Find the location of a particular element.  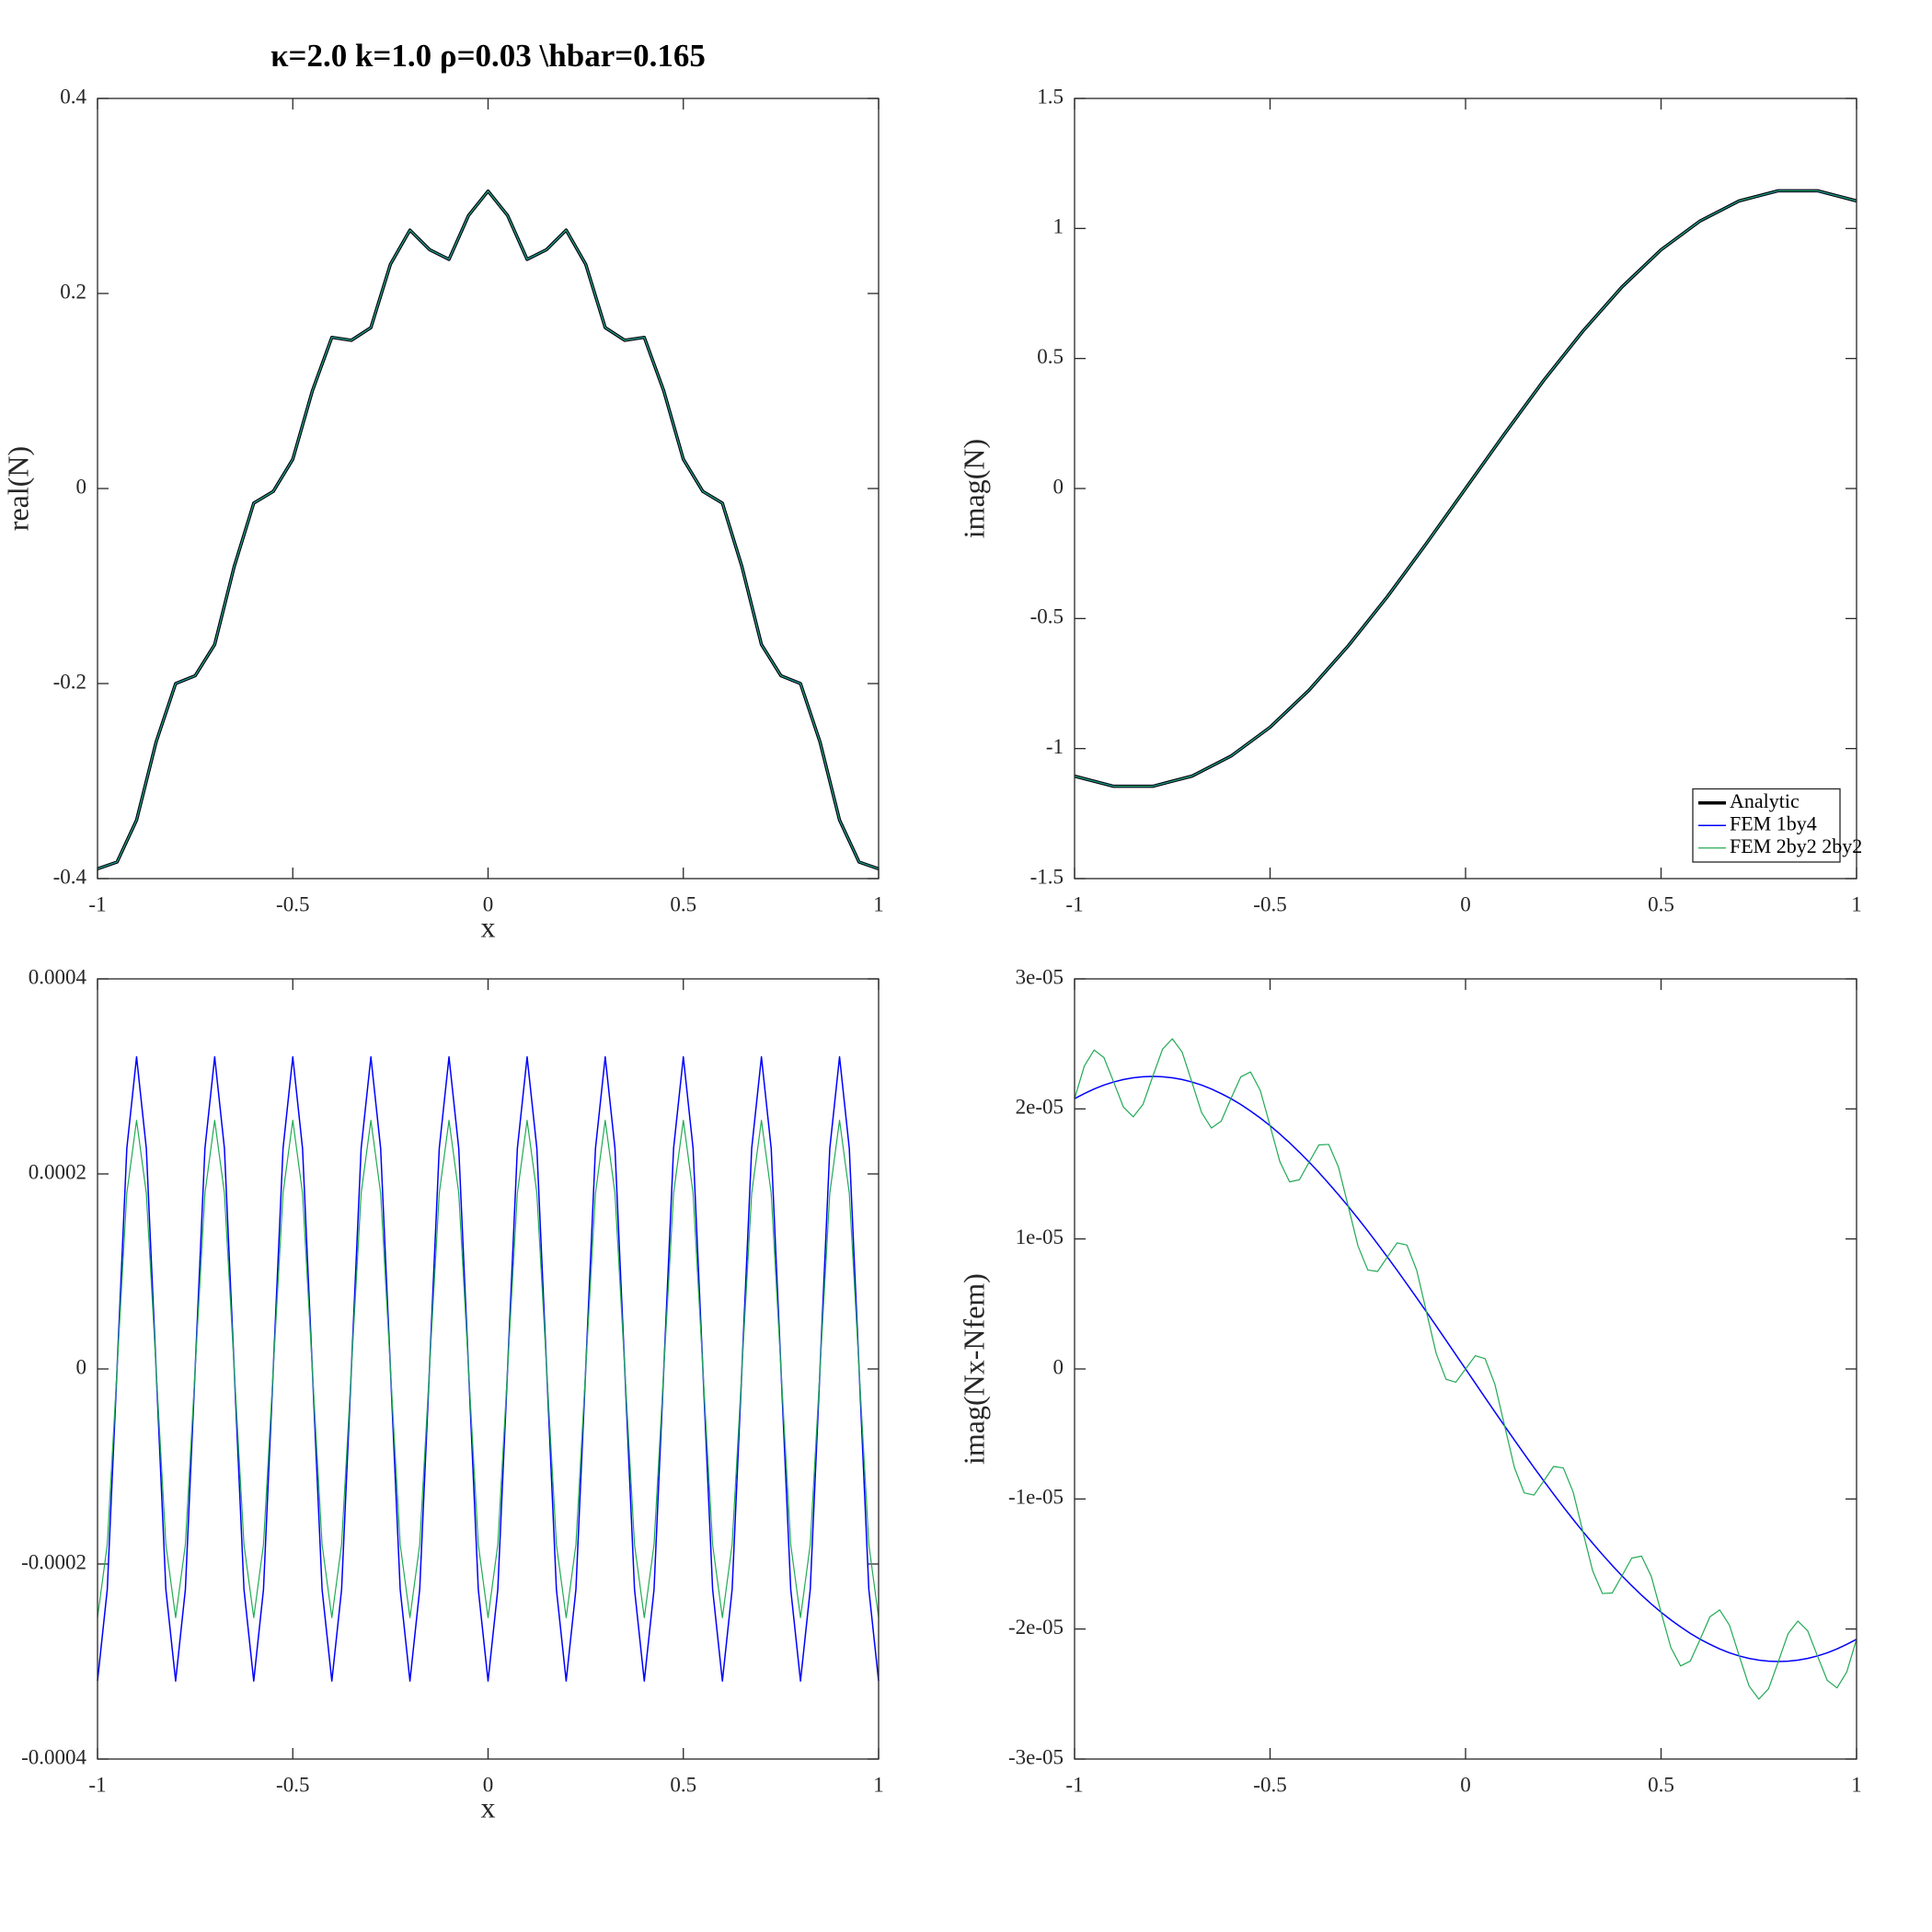

legend-label: FEM 1by4 is located at coordinates (1773, 822).